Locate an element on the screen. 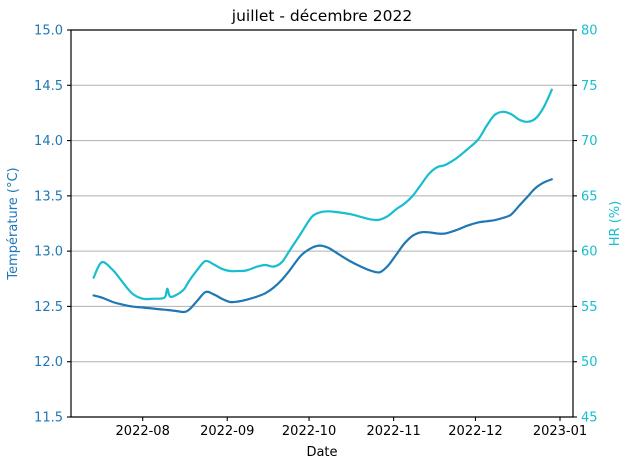  y-left-tick-label: 14.0 is located at coordinates (48, 141).